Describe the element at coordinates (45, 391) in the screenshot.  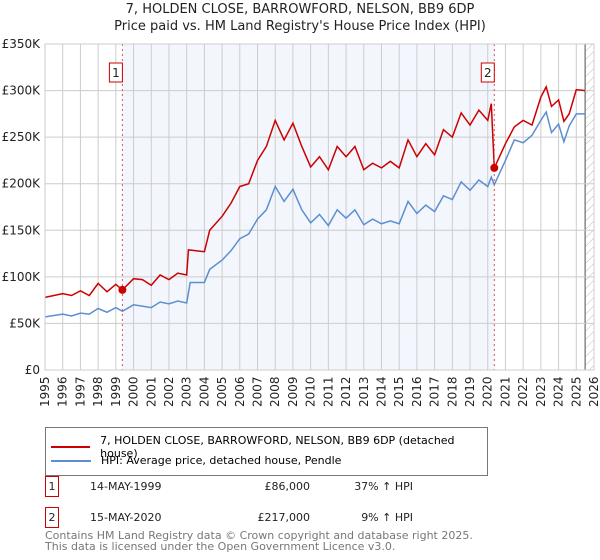
I see `x-tick-label: 1995` at that location.